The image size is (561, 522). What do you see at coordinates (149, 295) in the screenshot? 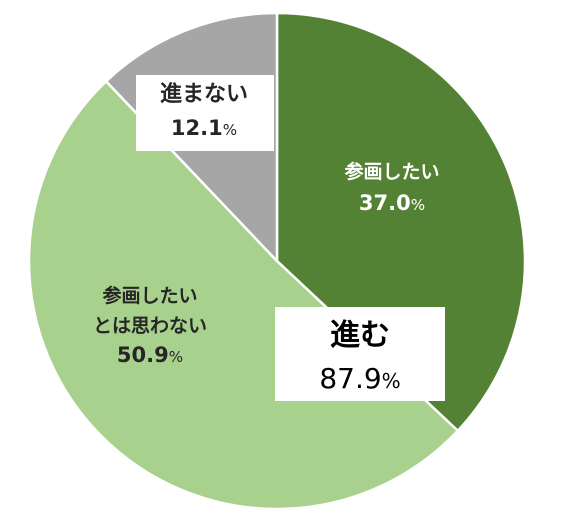
I see `slice-sanka-shitai-towa-omowanai-label-line-1: 参画したい` at bounding box center [149, 295].